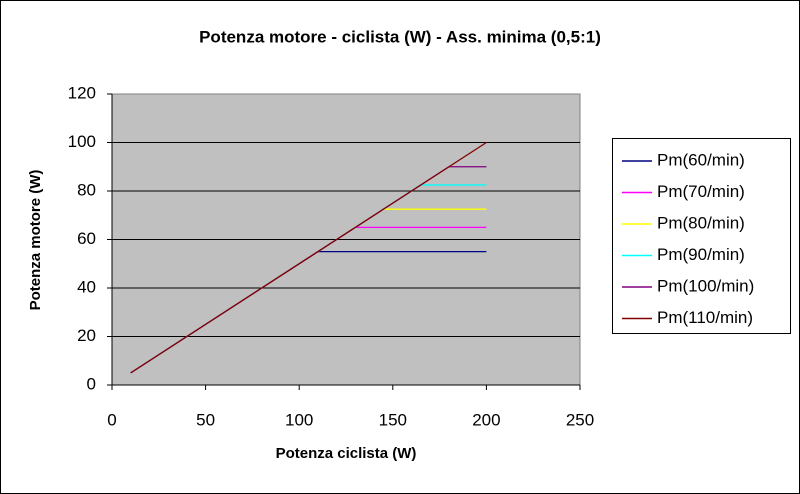  What do you see at coordinates (701, 254) in the screenshot?
I see `legend-label: Pm(90/min)` at bounding box center [701, 254].